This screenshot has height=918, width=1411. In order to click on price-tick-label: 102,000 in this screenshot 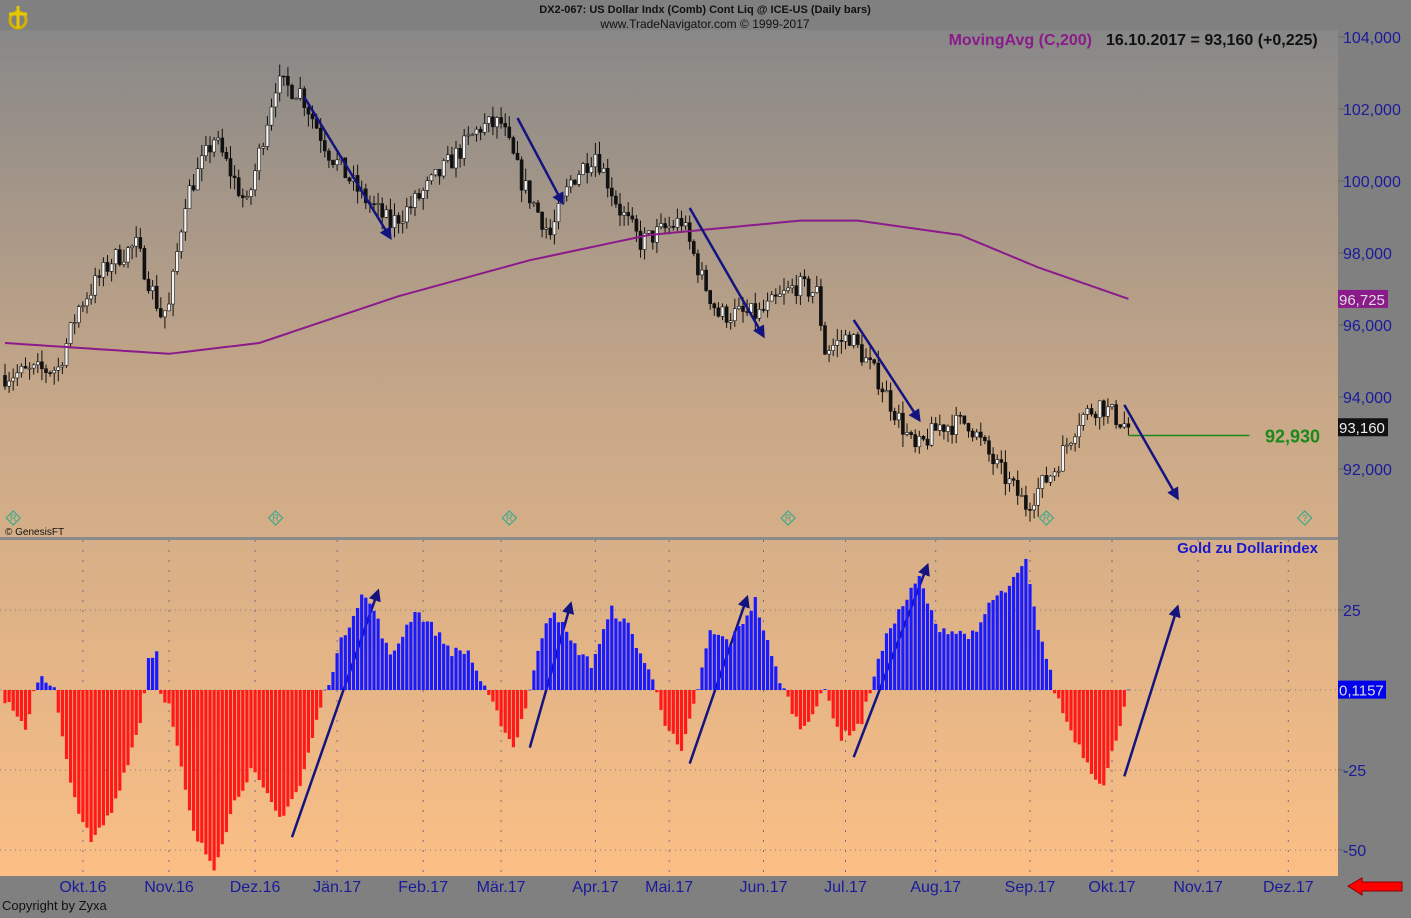, I will do `click(1372, 110)`.